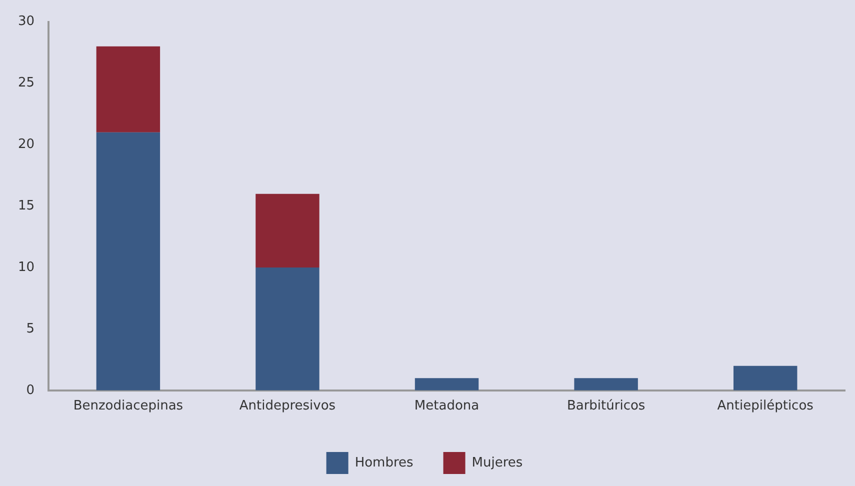  What do you see at coordinates (128, 406) in the screenshot?
I see `x-tick-label: Benzodiacepinas` at bounding box center [128, 406].